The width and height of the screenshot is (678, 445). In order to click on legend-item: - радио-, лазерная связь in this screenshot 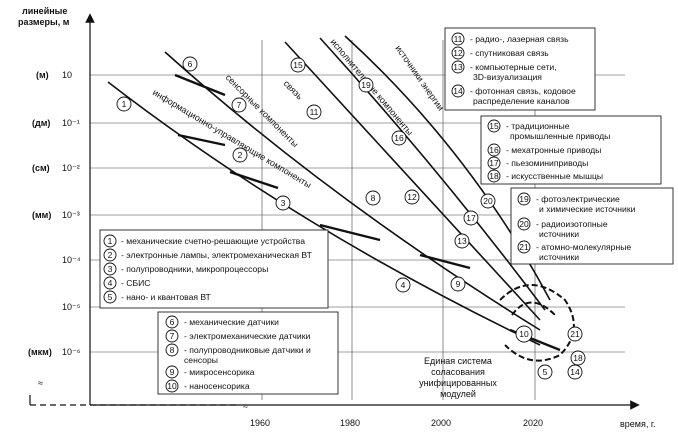, I will do `click(519, 39)`.